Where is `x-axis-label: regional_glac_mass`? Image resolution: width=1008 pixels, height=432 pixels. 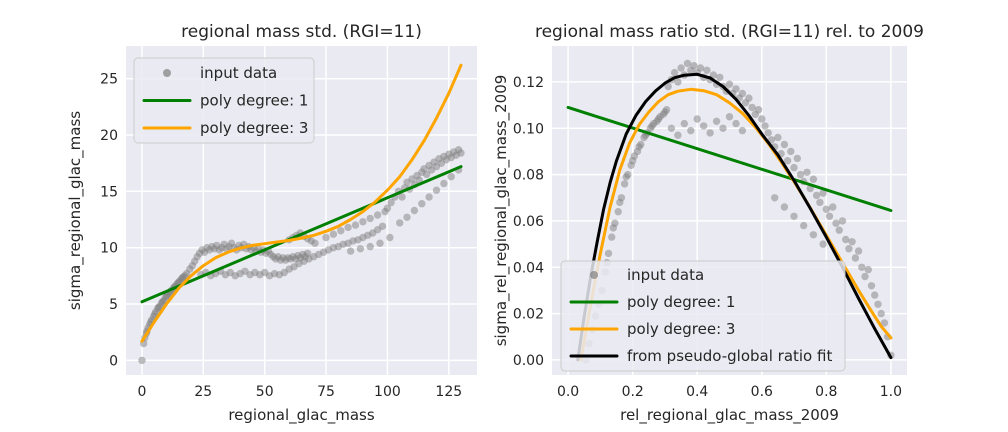
x-axis-label: regional_glac_mass is located at coordinates (301, 415).